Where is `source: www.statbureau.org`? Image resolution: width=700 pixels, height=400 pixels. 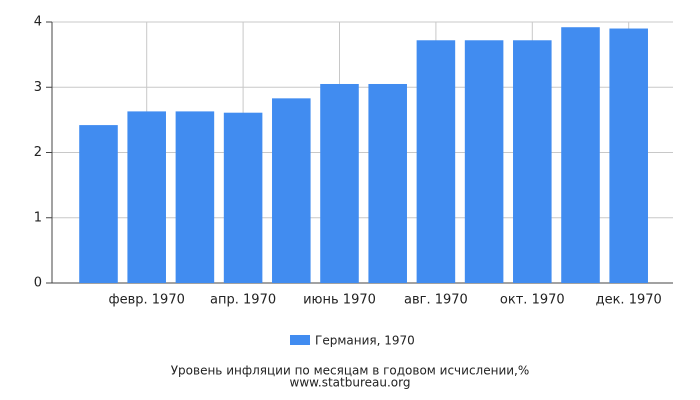 source: www.statbureau.org is located at coordinates (350, 383).